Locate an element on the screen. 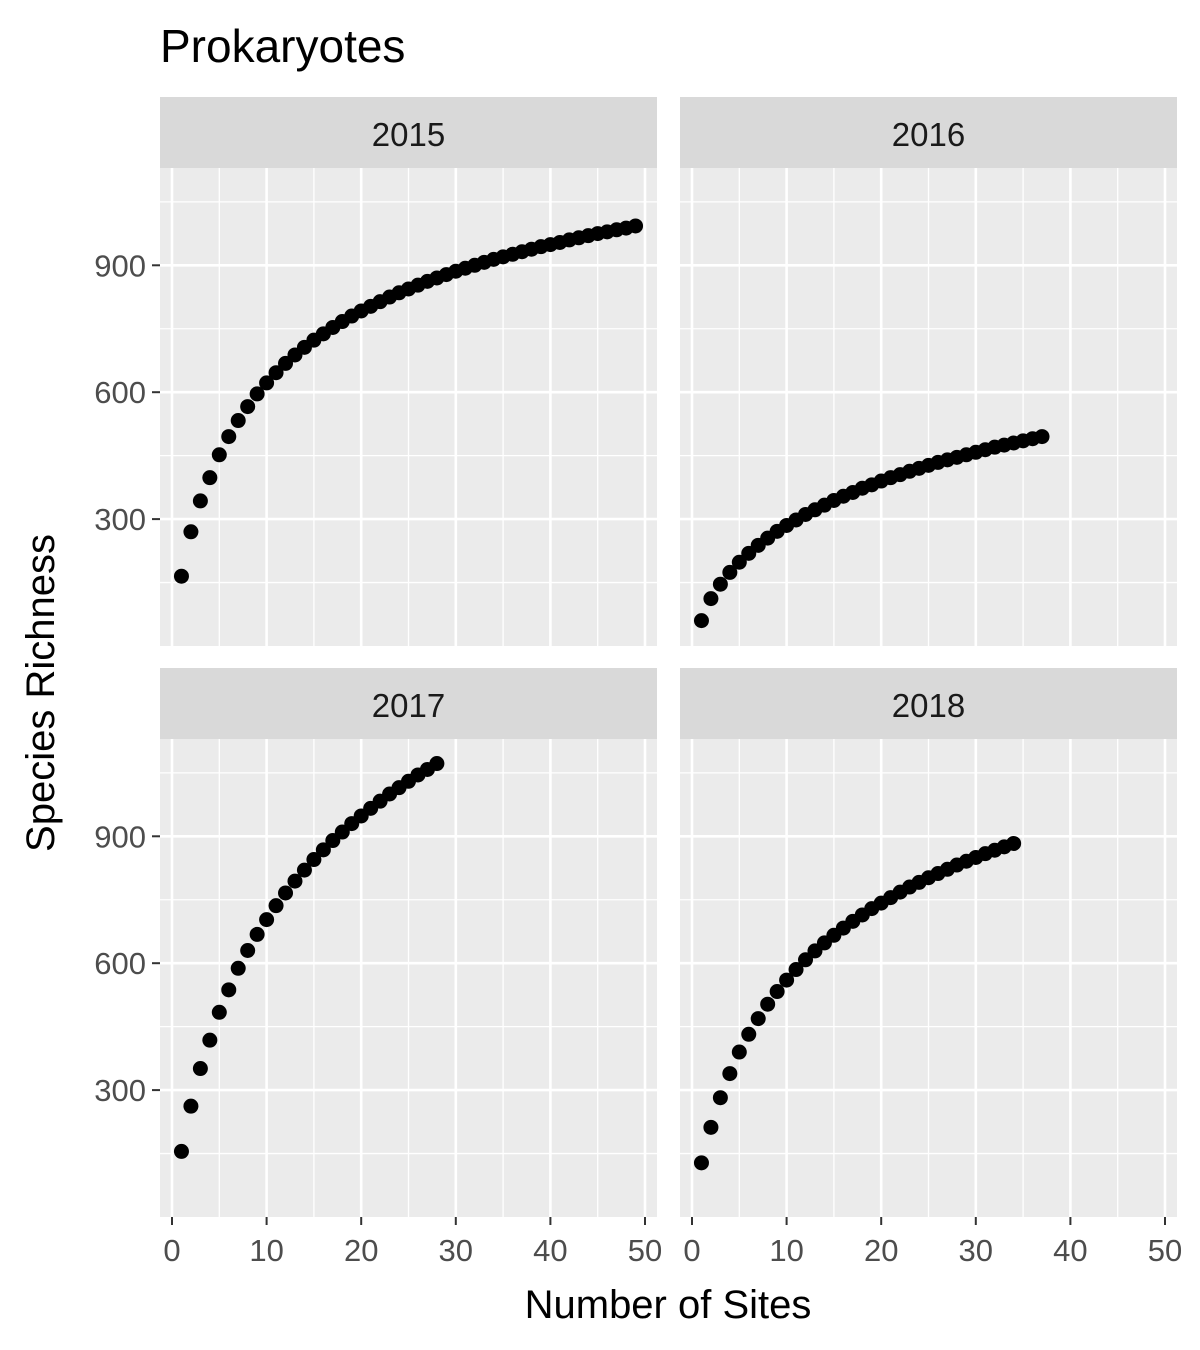 This screenshot has width=1200, height=1350. y-axis-title: Species Richness is located at coordinates (41, 693).